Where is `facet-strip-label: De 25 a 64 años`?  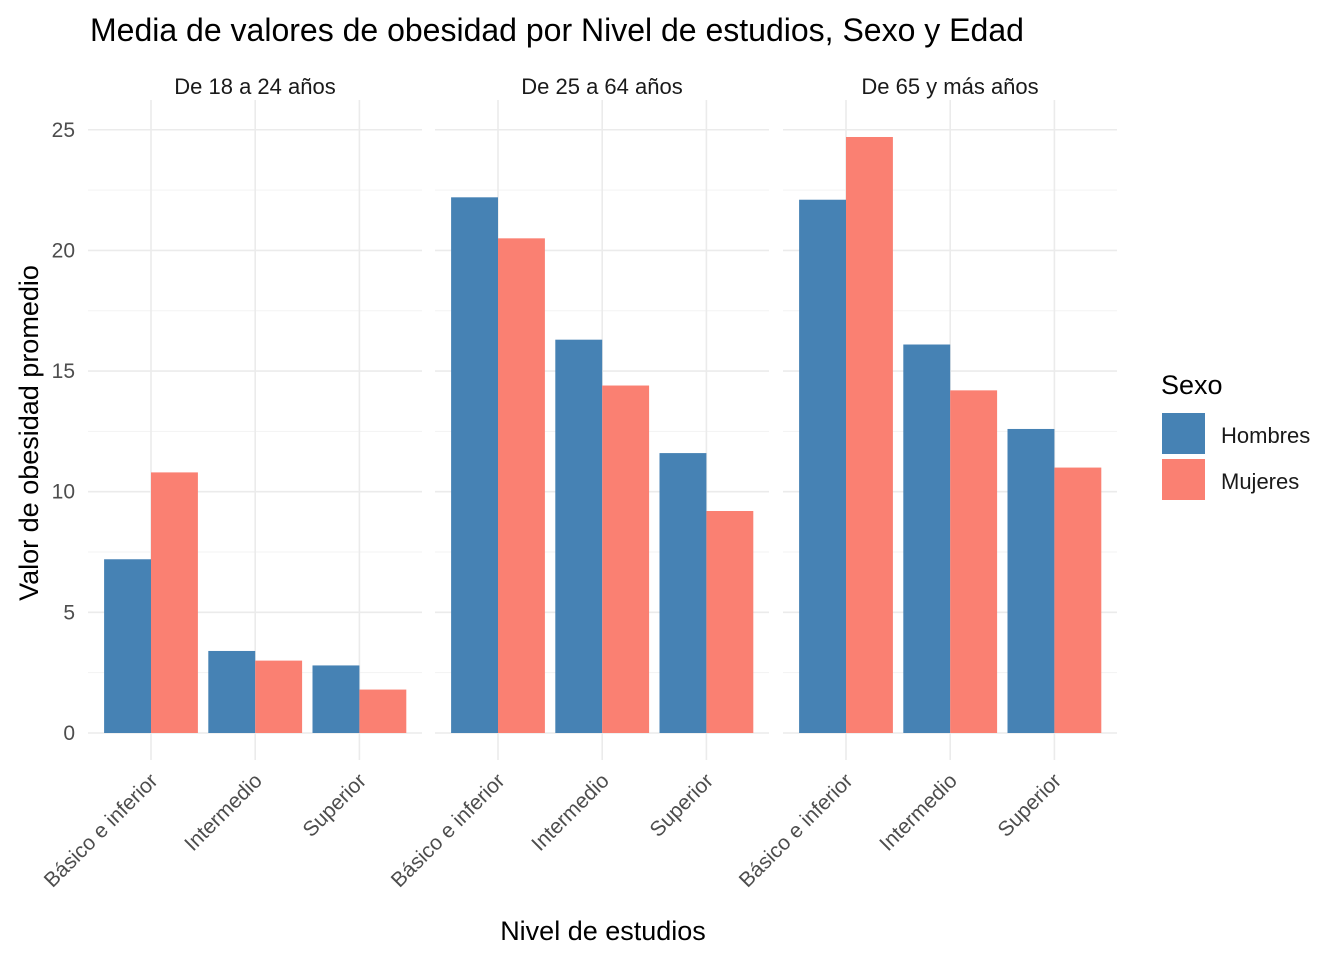
facet-strip-label: De 25 a 64 años is located at coordinates (601, 86).